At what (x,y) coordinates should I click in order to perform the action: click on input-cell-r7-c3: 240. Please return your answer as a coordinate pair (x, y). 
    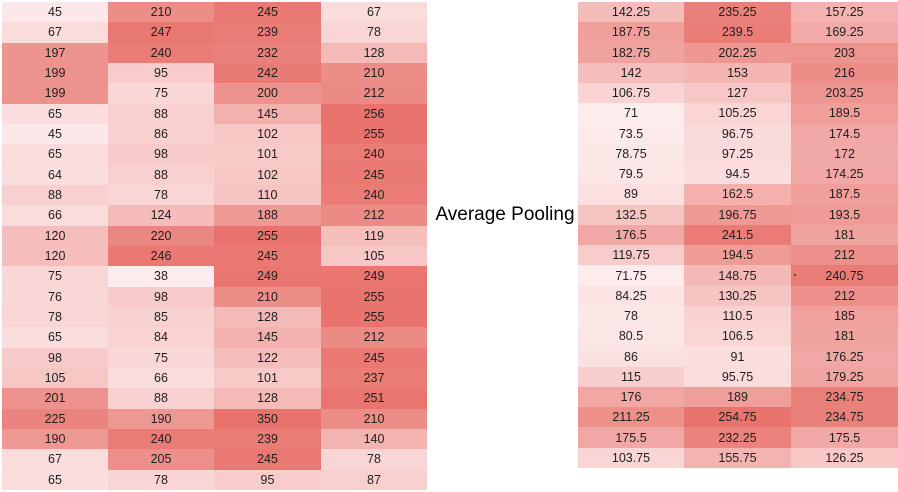
    Looking at the image, I should click on (374, 154).